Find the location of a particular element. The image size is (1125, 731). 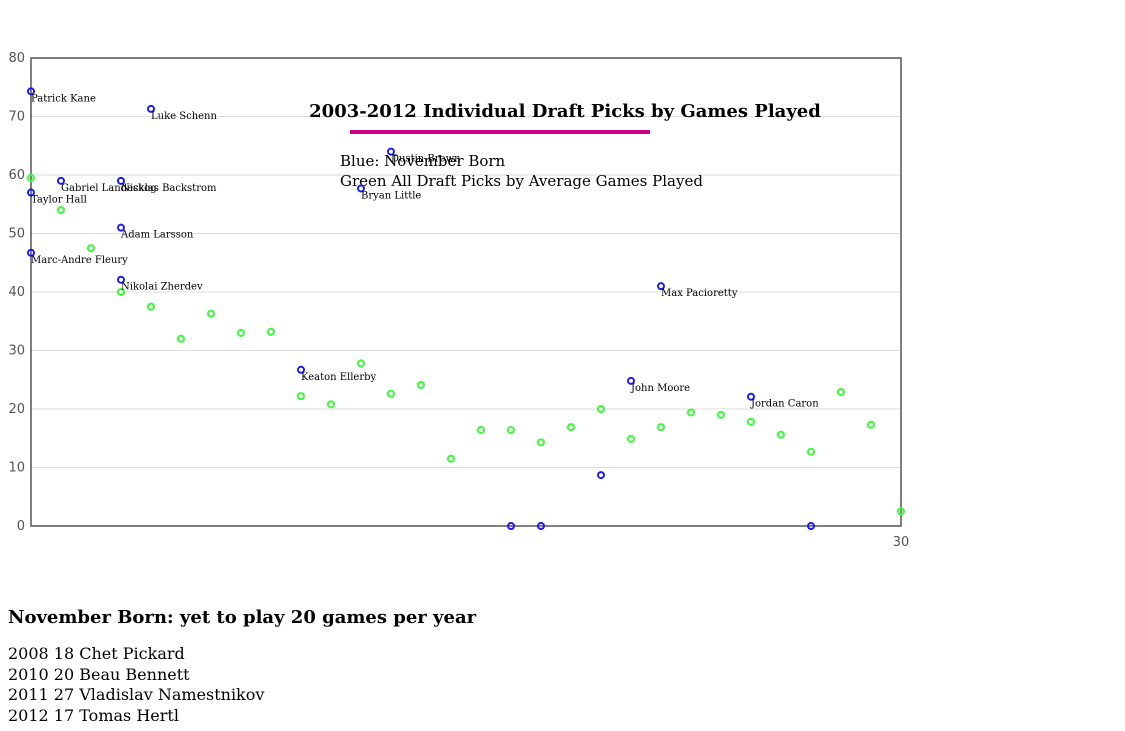

x-tick-label: 30 is located at coordinates (901, 542).